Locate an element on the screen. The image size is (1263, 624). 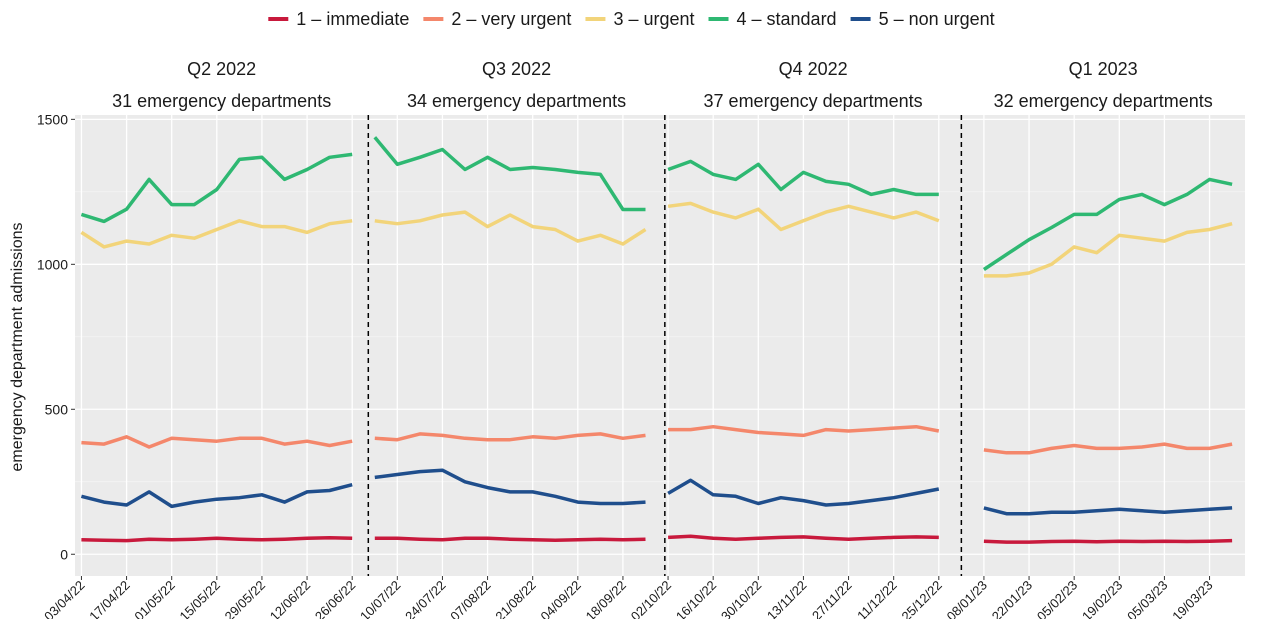
x-tick-label: 16/10/22 is located at coordinates (696, 598).